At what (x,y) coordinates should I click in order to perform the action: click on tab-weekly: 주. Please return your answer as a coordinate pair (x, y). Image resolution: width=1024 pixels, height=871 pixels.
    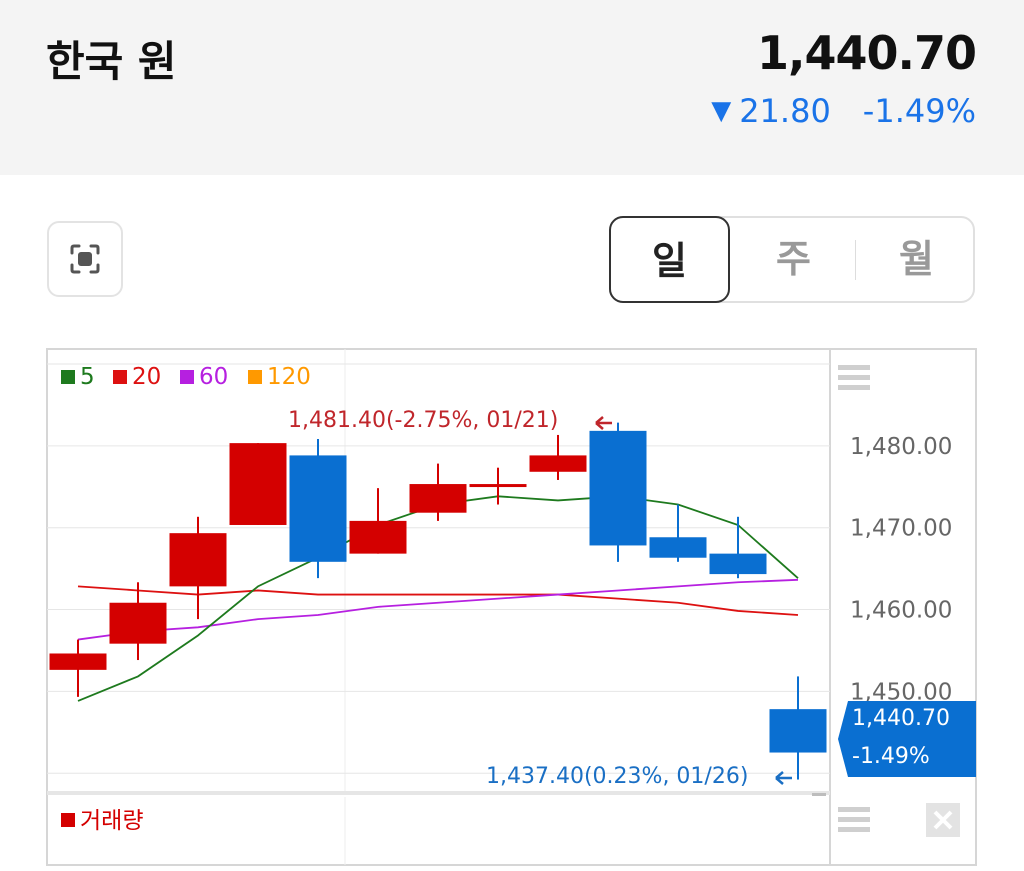
    Looking at the image, I should click on (793, 259).